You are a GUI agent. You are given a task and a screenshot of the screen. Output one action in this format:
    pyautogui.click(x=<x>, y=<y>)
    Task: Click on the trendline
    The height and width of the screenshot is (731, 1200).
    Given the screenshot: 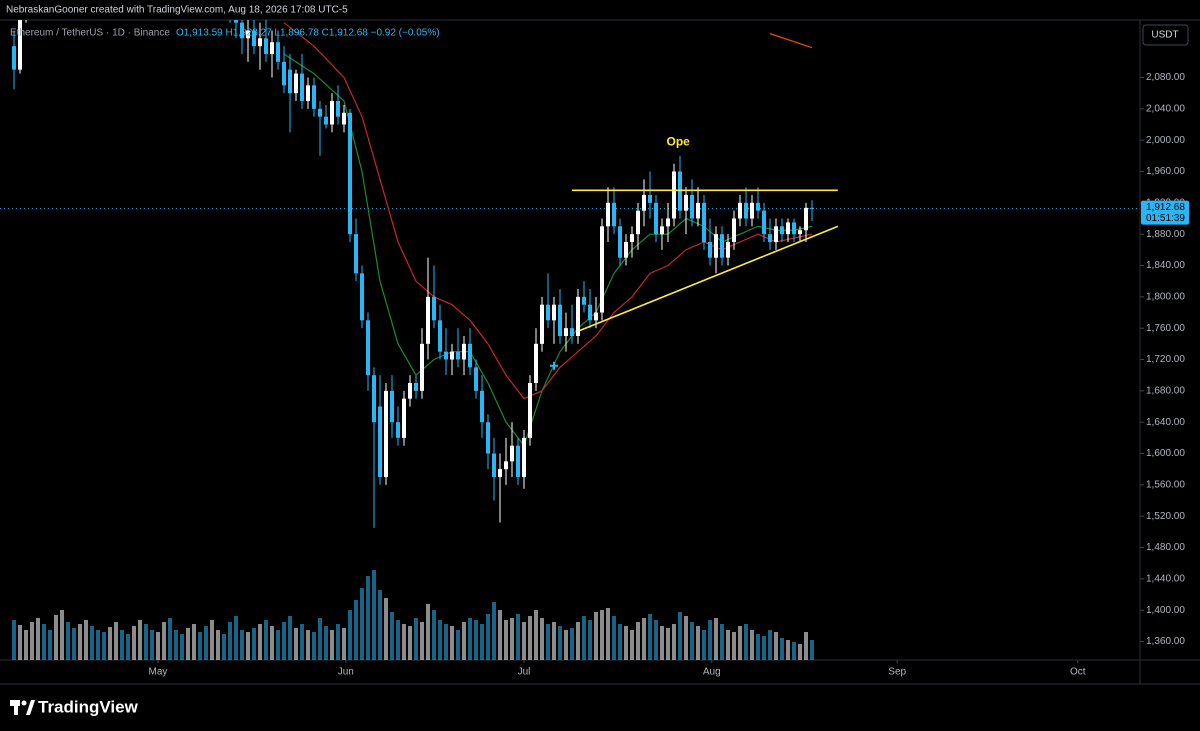 What is the action you would take?
    pyautogui.click(x=709, y=278)
    